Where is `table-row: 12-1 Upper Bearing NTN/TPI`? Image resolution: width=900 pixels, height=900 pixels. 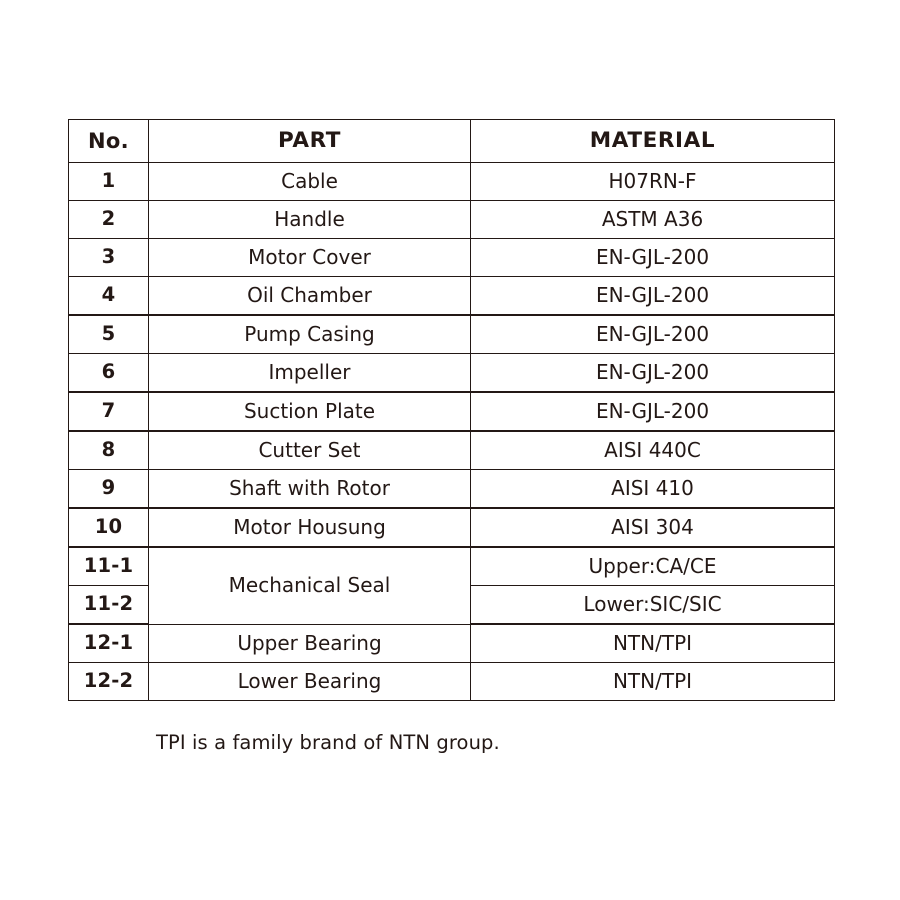 table-row: 12-1 Upper Bearing NTN/TPI is located at coordinates (451, 643).